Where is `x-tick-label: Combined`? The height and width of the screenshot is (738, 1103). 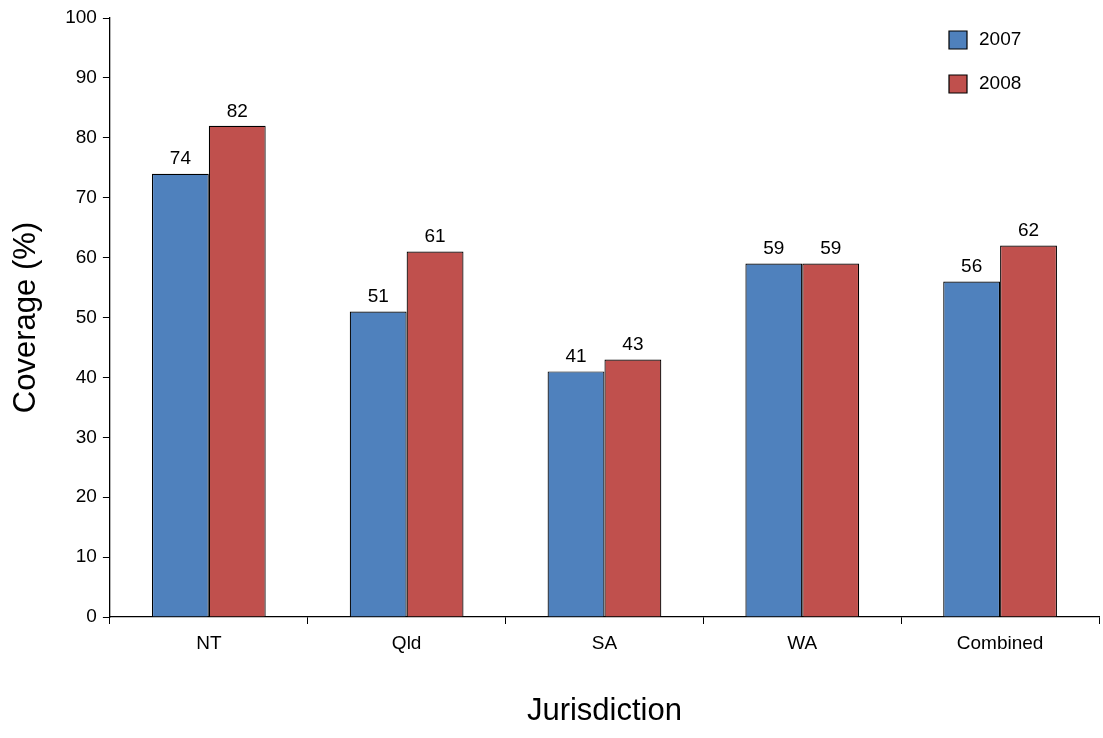
x-tick-label: Combined is located at coordinates (1000, 642).